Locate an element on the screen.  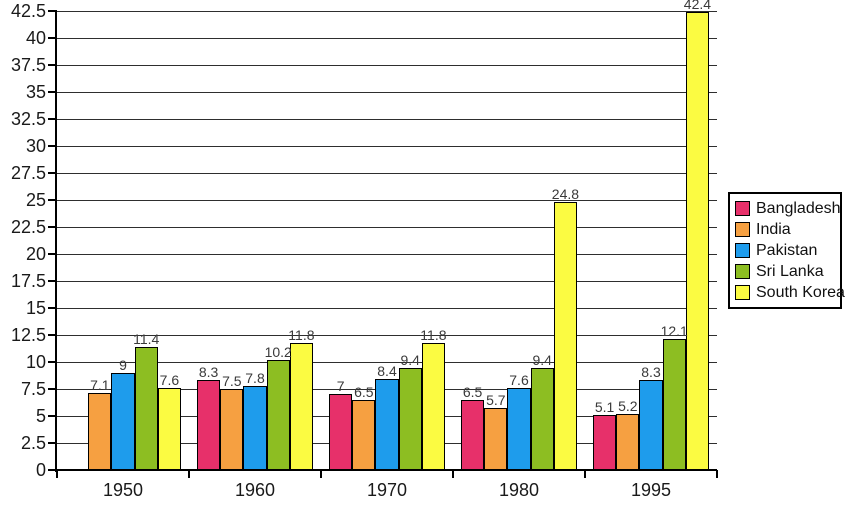
legend-item-label: India is located at coordinates (773, 229).